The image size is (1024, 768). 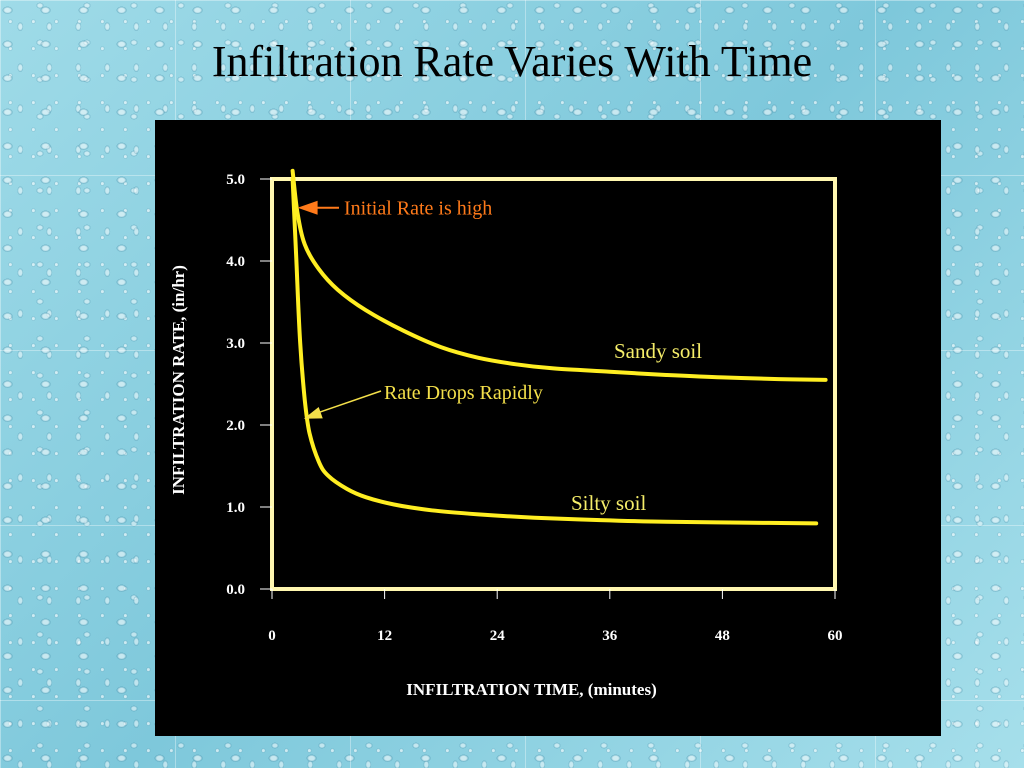 I want to click on slide-title: Infiltration Rate Varies With Time, so click(x=512, y=61).